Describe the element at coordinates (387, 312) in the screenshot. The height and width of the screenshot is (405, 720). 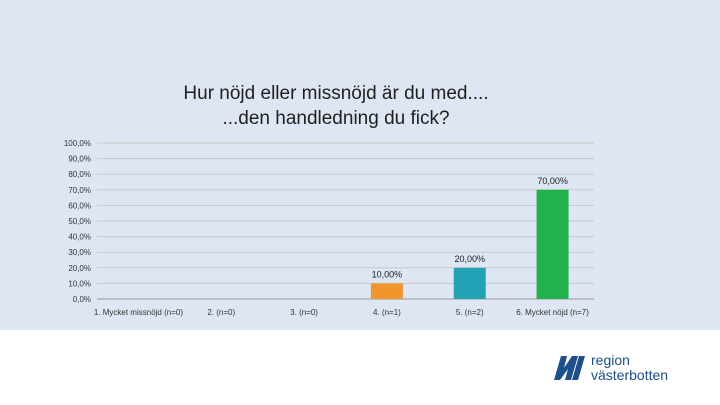
I see `x-tick-label: 4. (n=1)` at that location.